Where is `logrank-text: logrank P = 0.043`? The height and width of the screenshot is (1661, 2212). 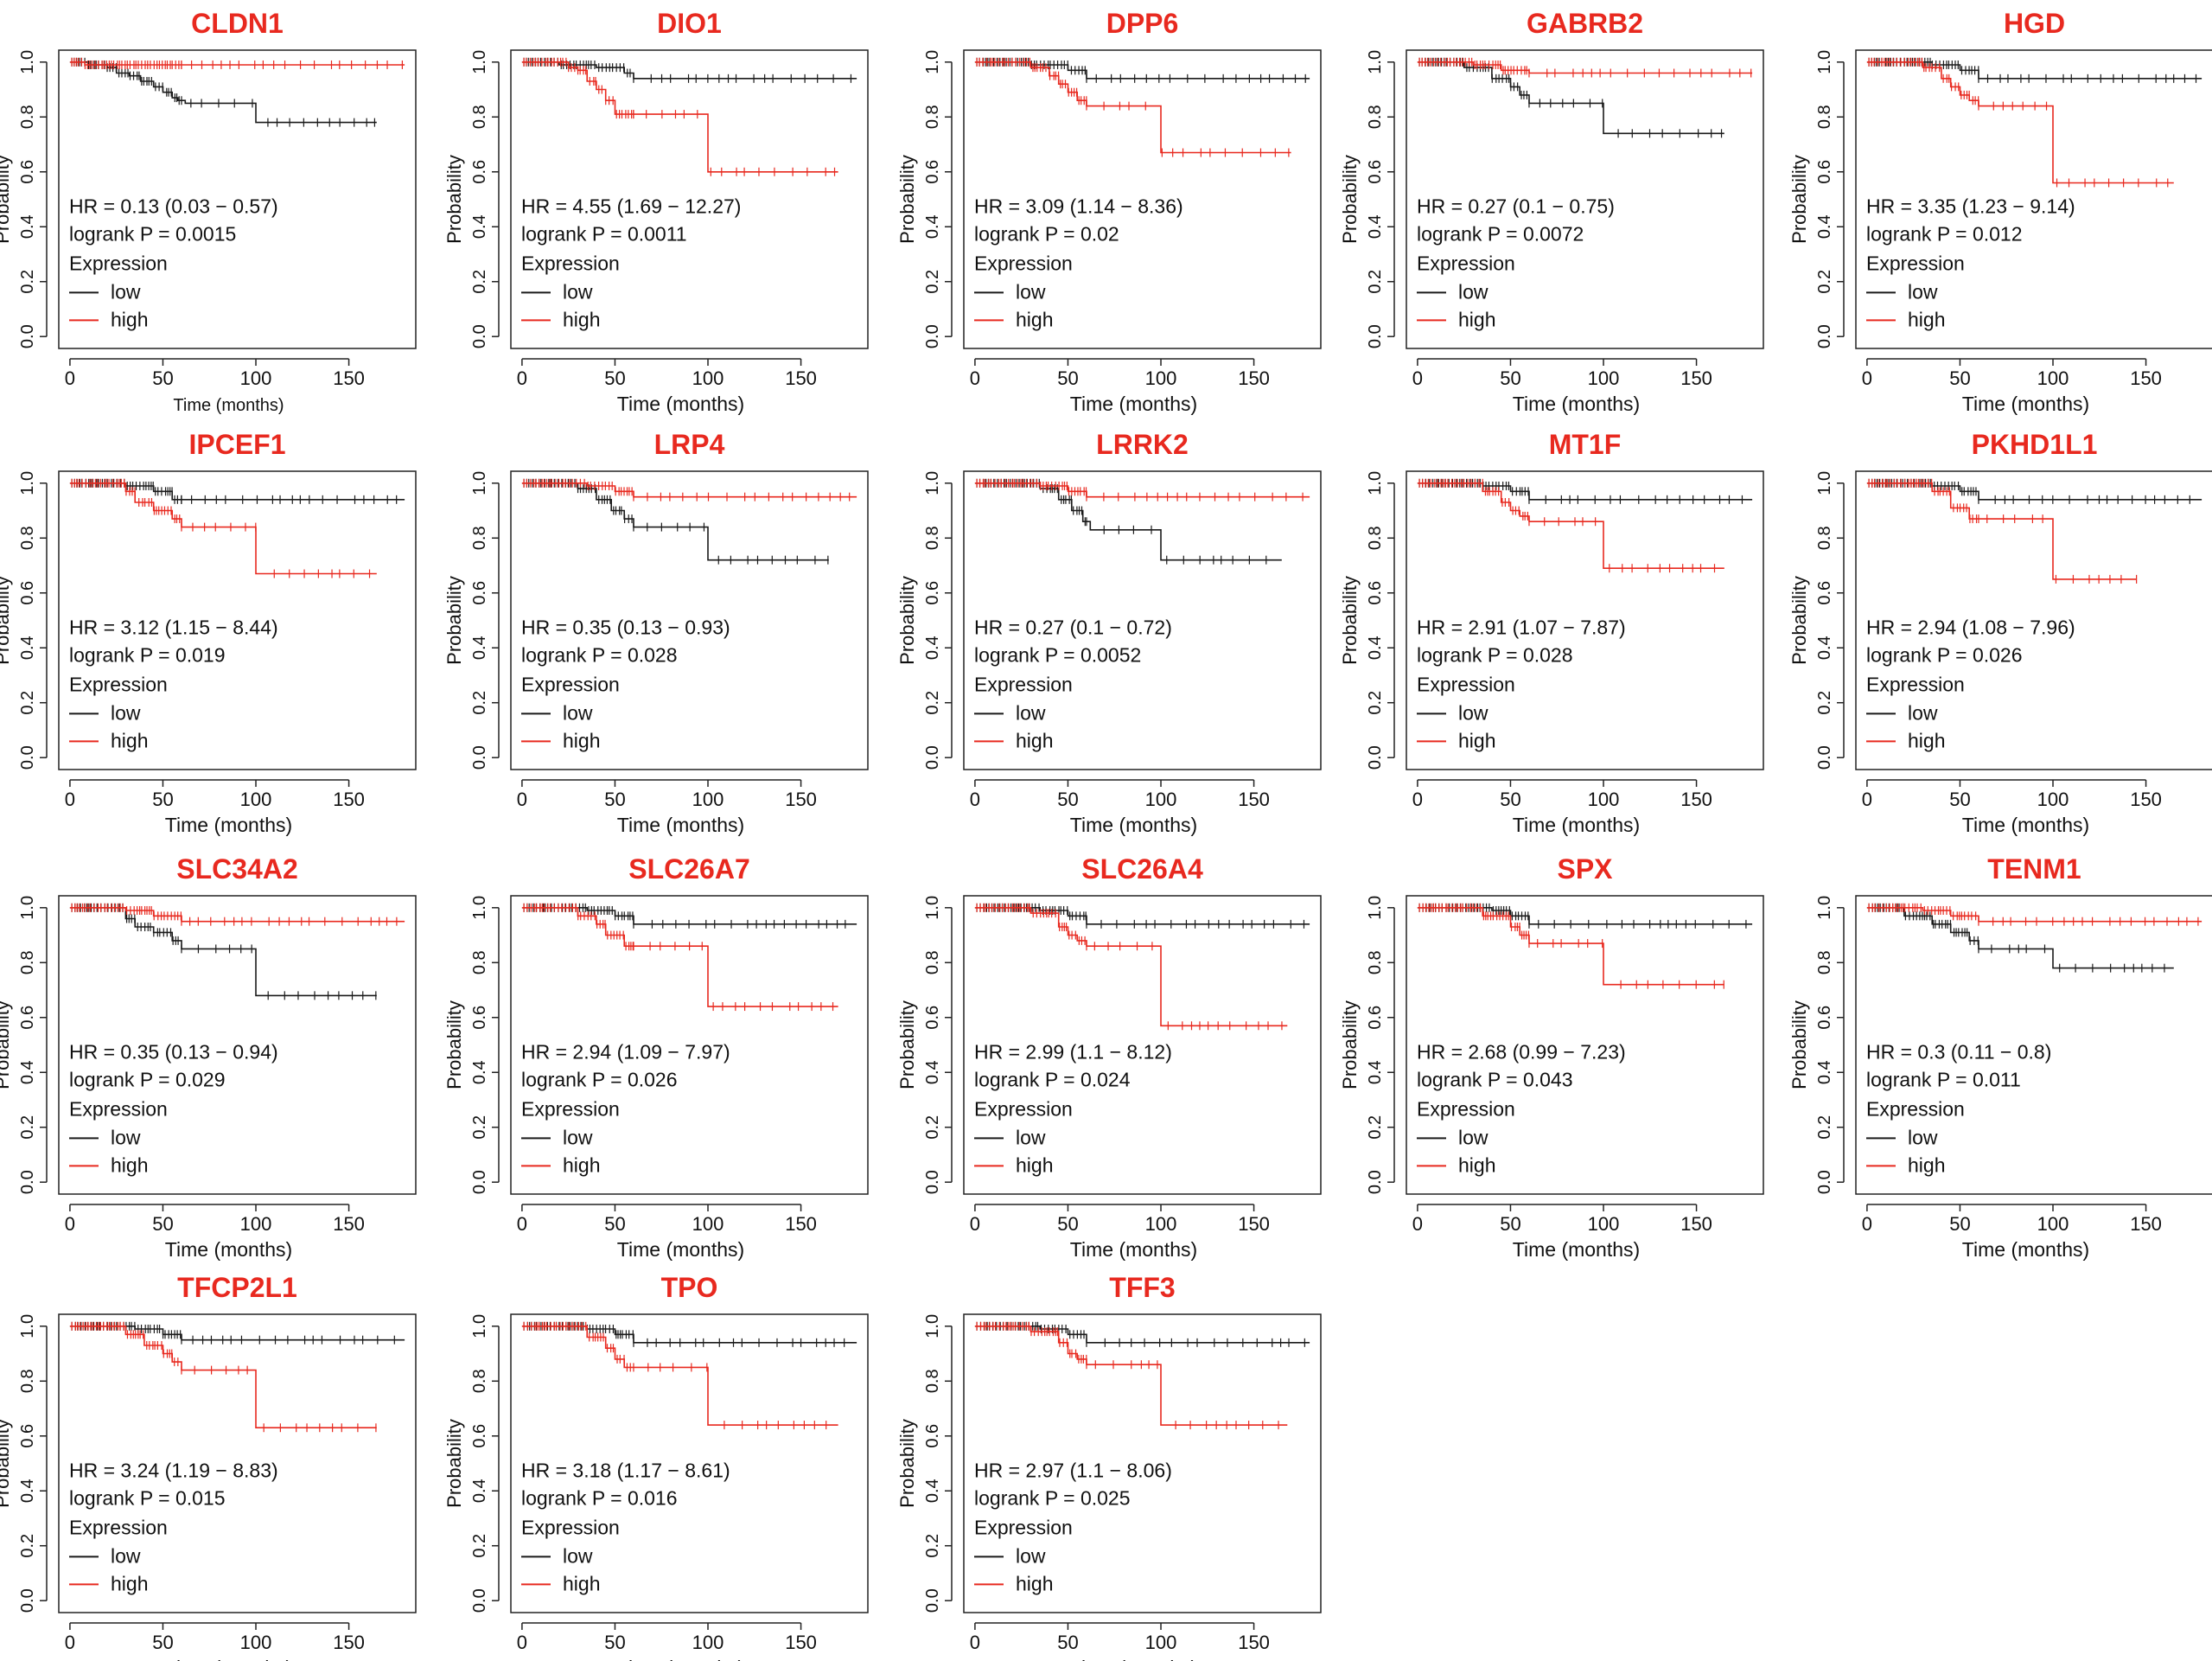
logrank-text: logrank P = 0.043 is located at coordinates (1495, 1079).